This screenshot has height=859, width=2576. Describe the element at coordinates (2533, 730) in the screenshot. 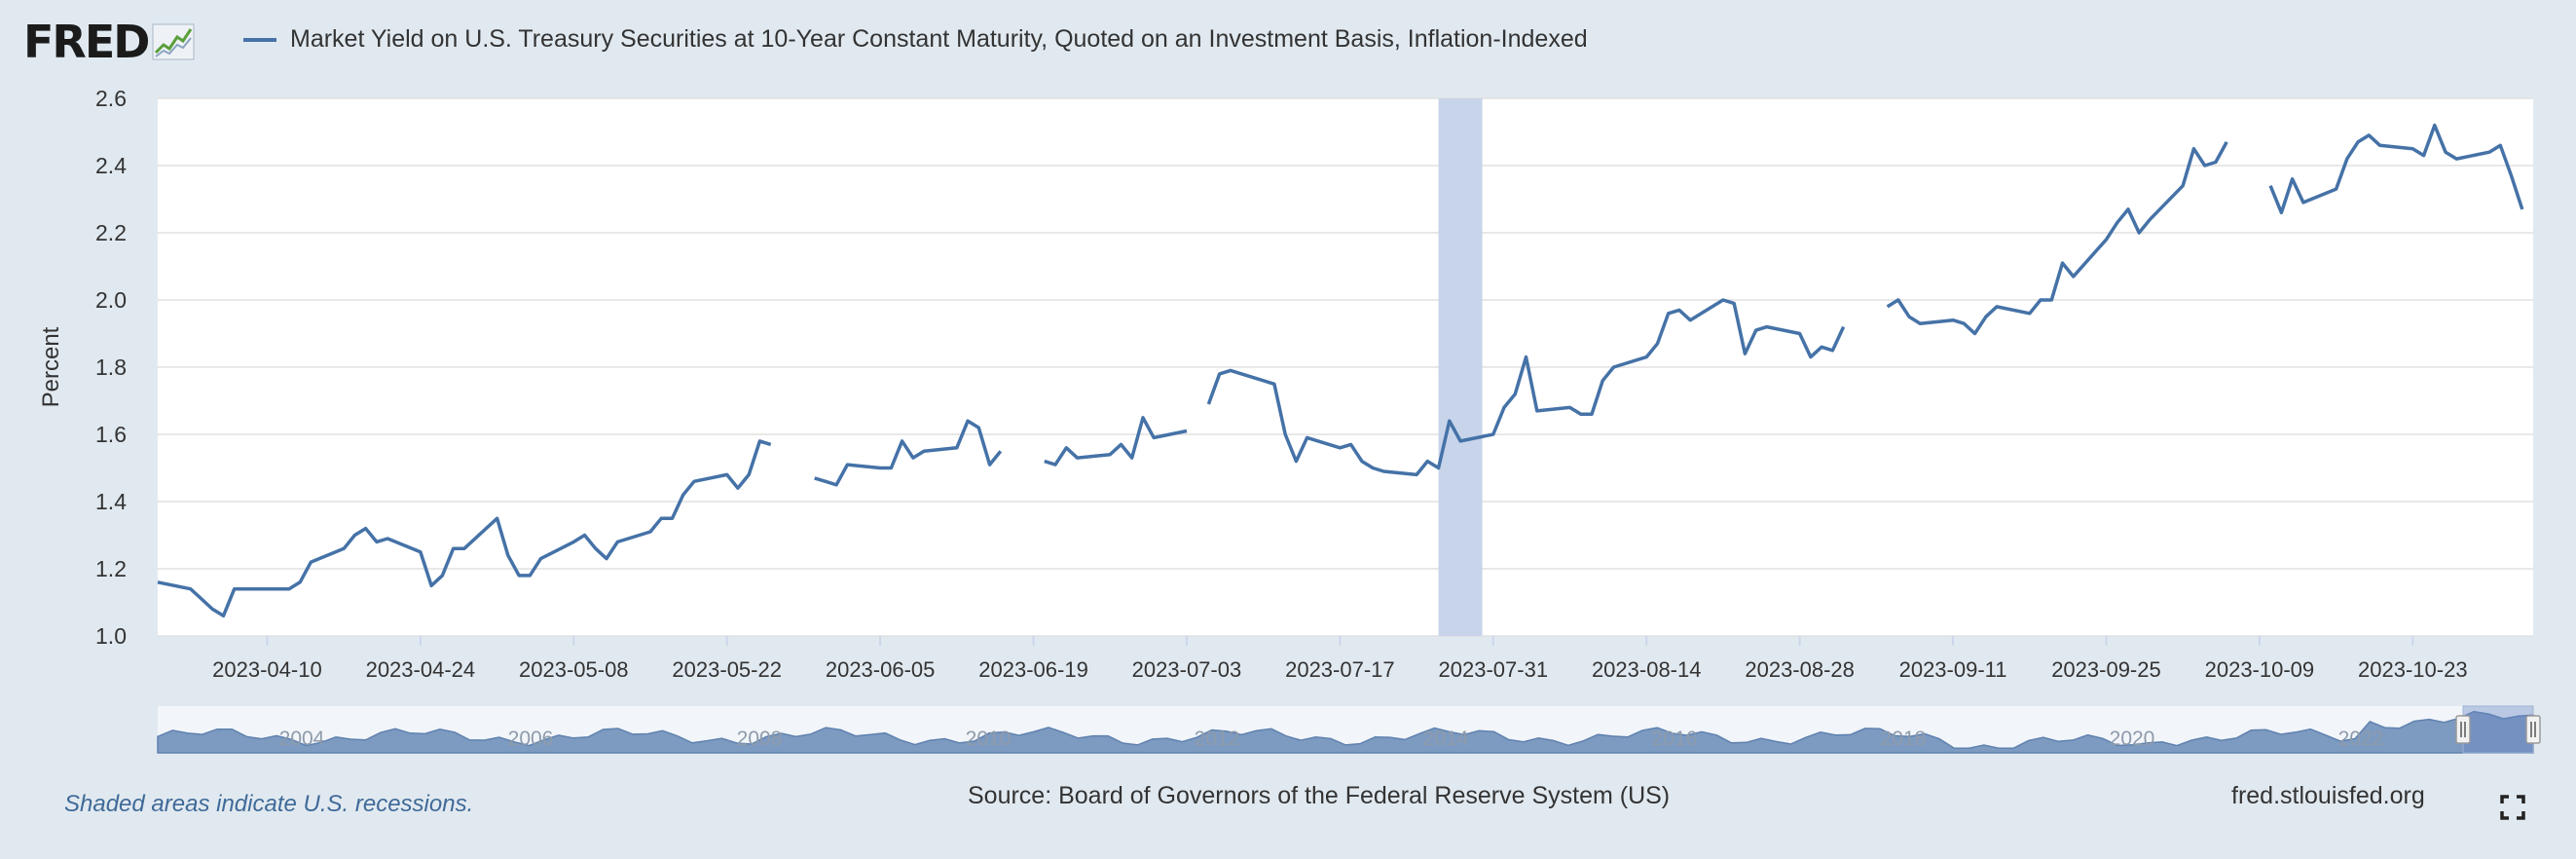

I see `navigator-handle-right` at that location.